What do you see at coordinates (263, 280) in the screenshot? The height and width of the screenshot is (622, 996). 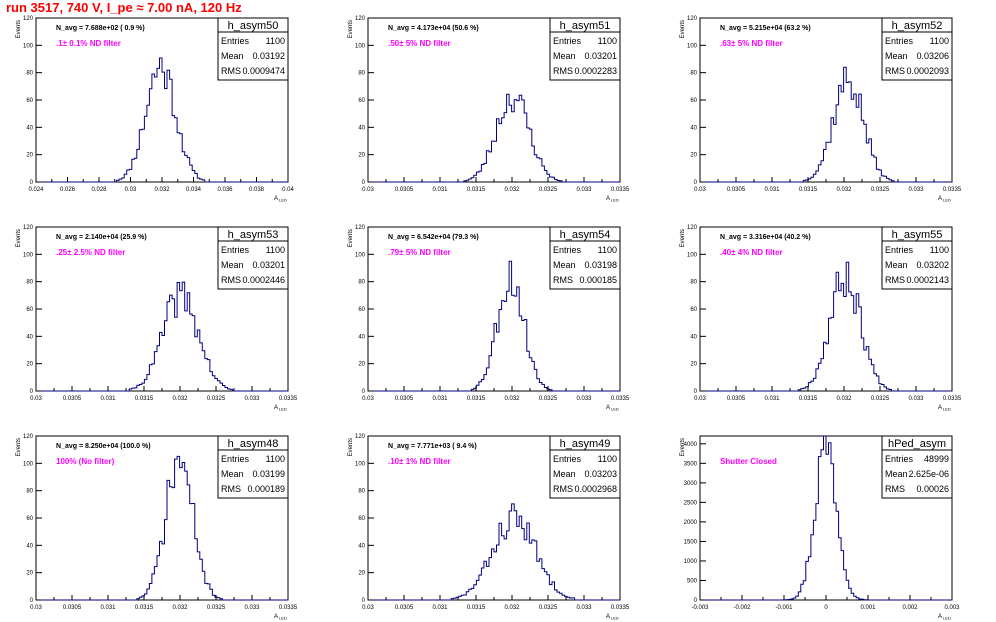 I see `stats-value: 0.0002446` at bounding box center [263, 280].